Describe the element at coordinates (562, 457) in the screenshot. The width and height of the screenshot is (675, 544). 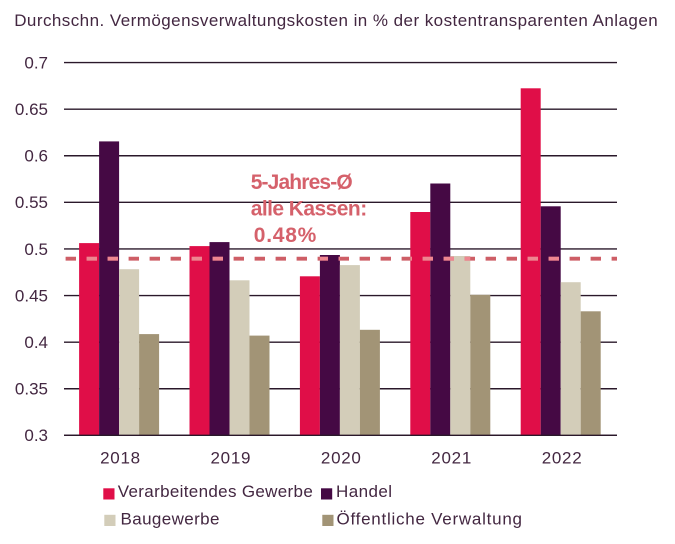
I see `svg-text: 2022` at that location.